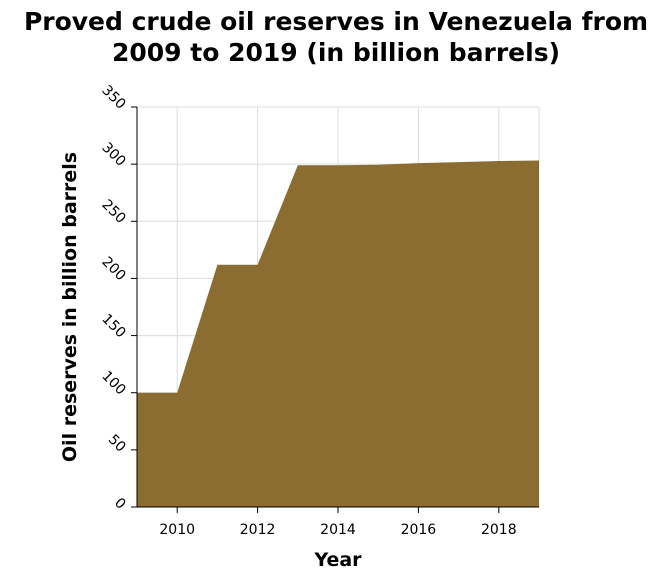 The width and height of the screenshot is (672, 580). What do you see at coordinates (113, 97) in the screenshot?
I see `y-tick-label-350: 350` at bounding box center [113, 97].